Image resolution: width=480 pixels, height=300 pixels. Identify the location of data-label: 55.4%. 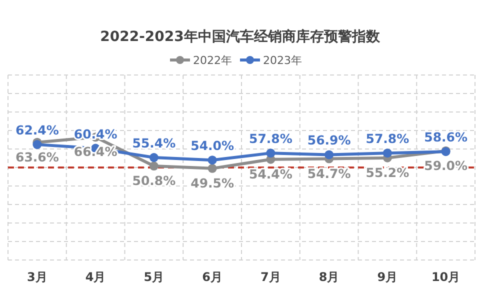
(154, 143).